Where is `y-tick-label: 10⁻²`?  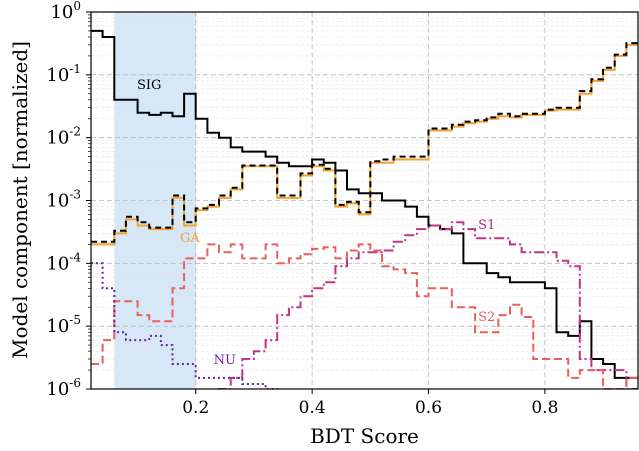 y-tick-label: 10⁻² is located at coordinates (63, 137).